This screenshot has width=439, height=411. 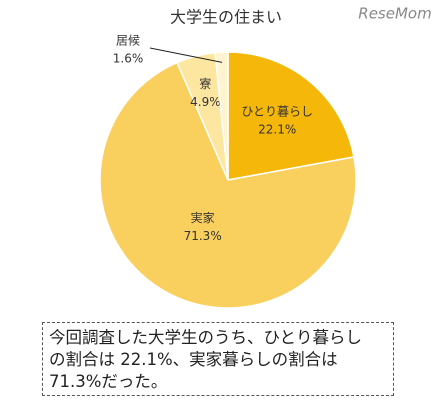 What do you see at coordinates (206, 337) in the screenshot?
I see `caption-line: 今回調査した大学生のうち、ひとり暮らし` at bounding box center [206, 337].